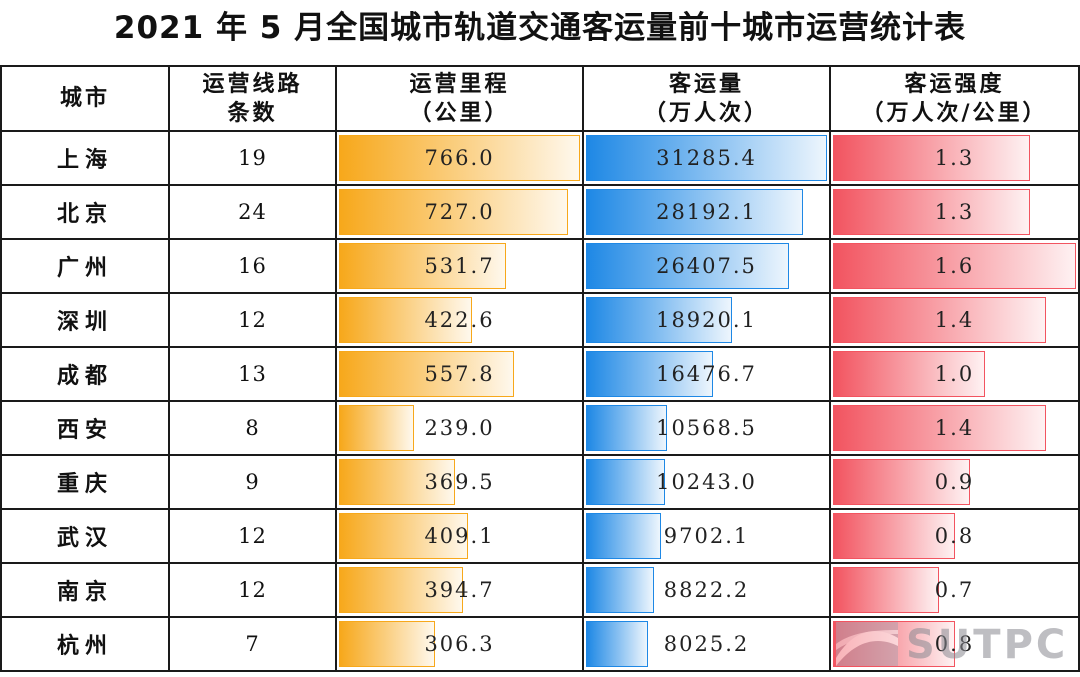  I want to click on sutpc-logo-icon, so click(867, 644).